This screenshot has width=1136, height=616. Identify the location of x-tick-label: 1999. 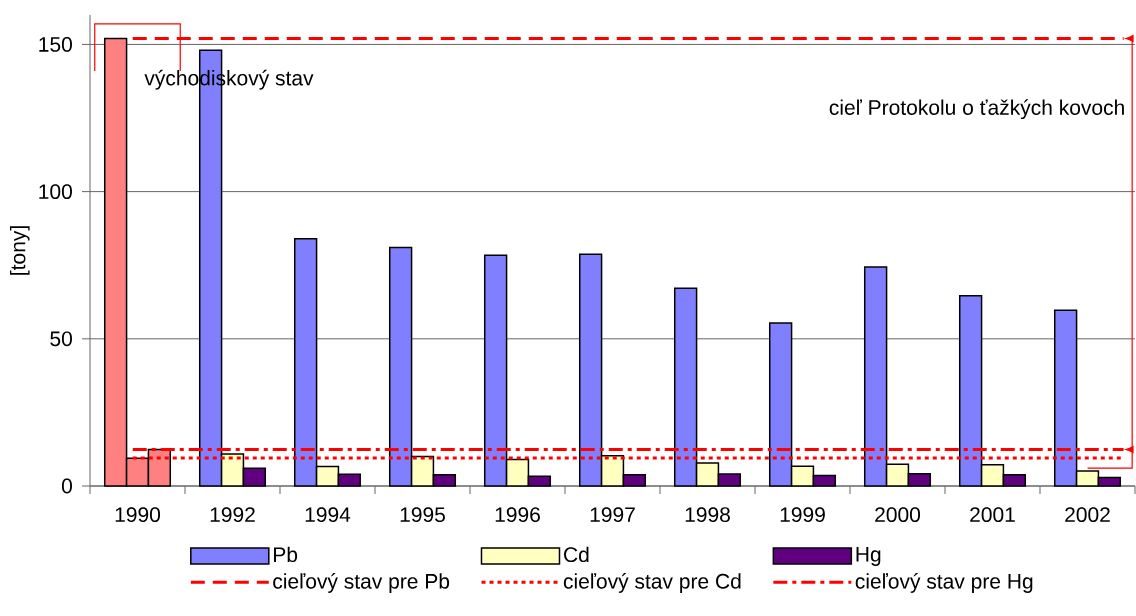
(802, 515).